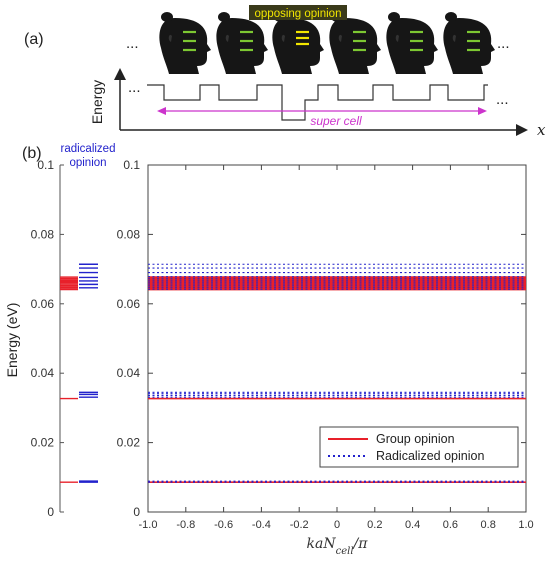 This screenshot has height=562, width=550. Describe the element at coordinates (337, 525) in the screenshot. I see `x-tick-label: 0` at that location.